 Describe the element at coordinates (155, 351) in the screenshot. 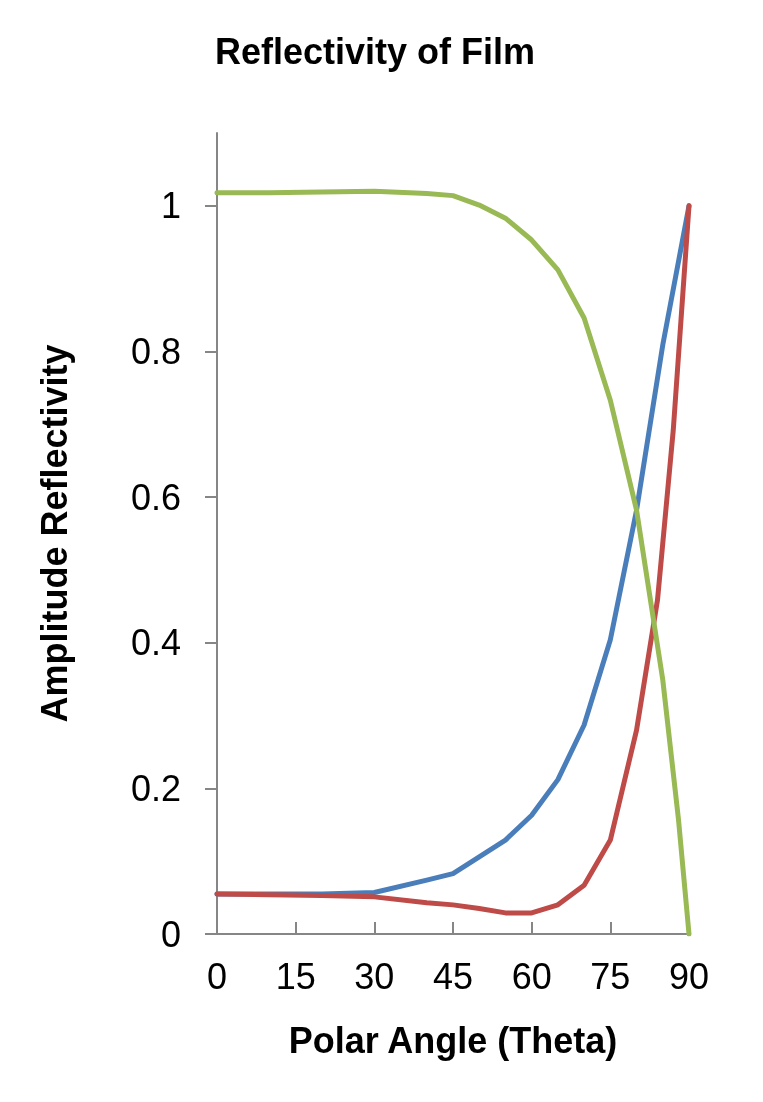

I see `y-tick-label: 0.8` at that location.